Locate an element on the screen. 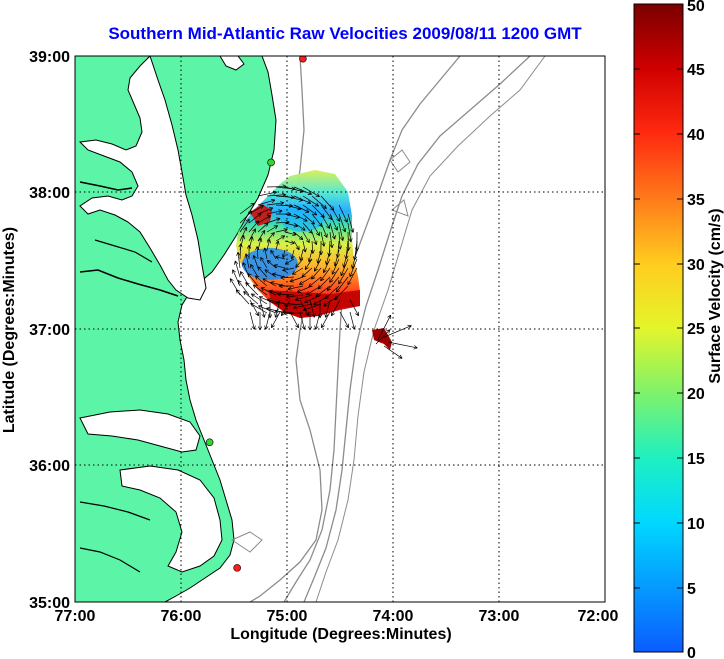 Image resolution: width=724 pixels, height=659 pixels. x-tick-label: 77:00 is located at coordinates (75, 616).